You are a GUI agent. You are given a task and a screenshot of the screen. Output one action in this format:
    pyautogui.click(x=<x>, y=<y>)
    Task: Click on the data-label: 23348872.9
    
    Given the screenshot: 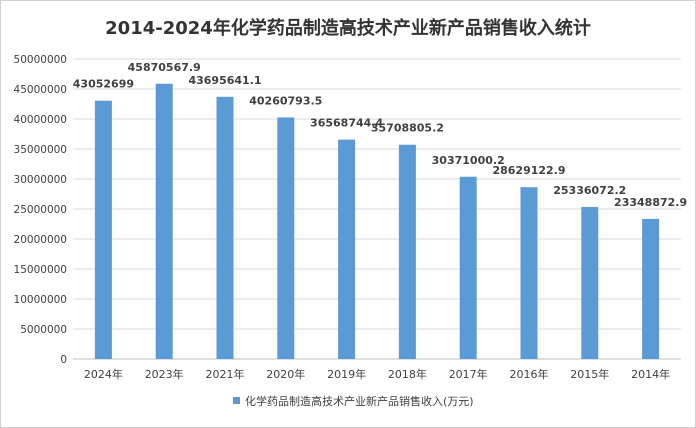 What is the action you would take?
    pyautogui.click(x=650, y=202)
    